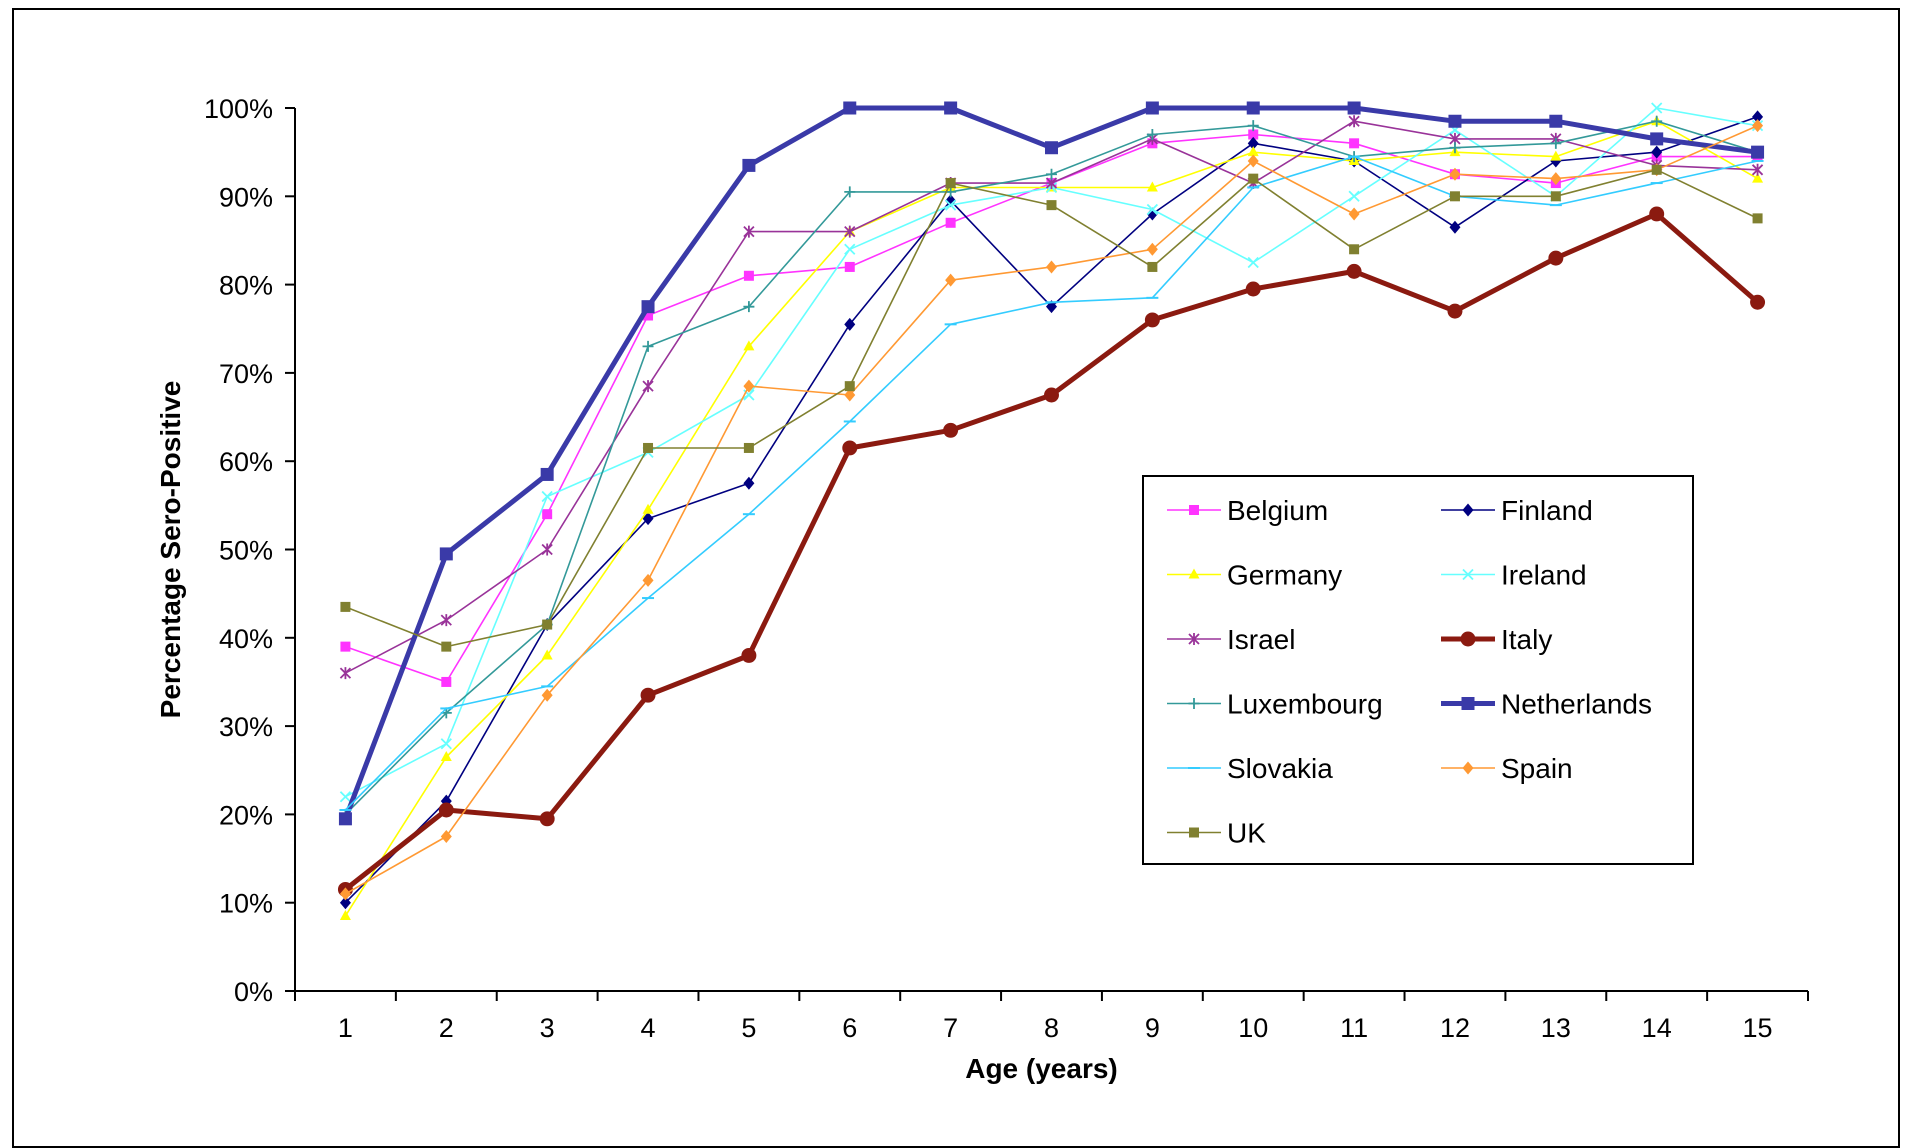 The width and height of the screenshot is (1913, 1148). Describe the element at coordinates (246, 815) in the screenshot. I see `y-tick-label: 20%` at that location.